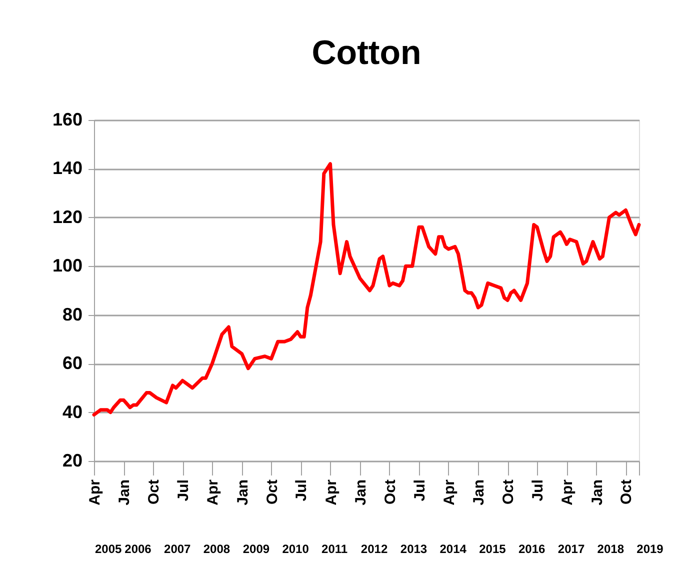  What do you see at coordinates (72, 460) in the screenshot?
I see `y-tick-label: 20` at bounding box center [72, 460].